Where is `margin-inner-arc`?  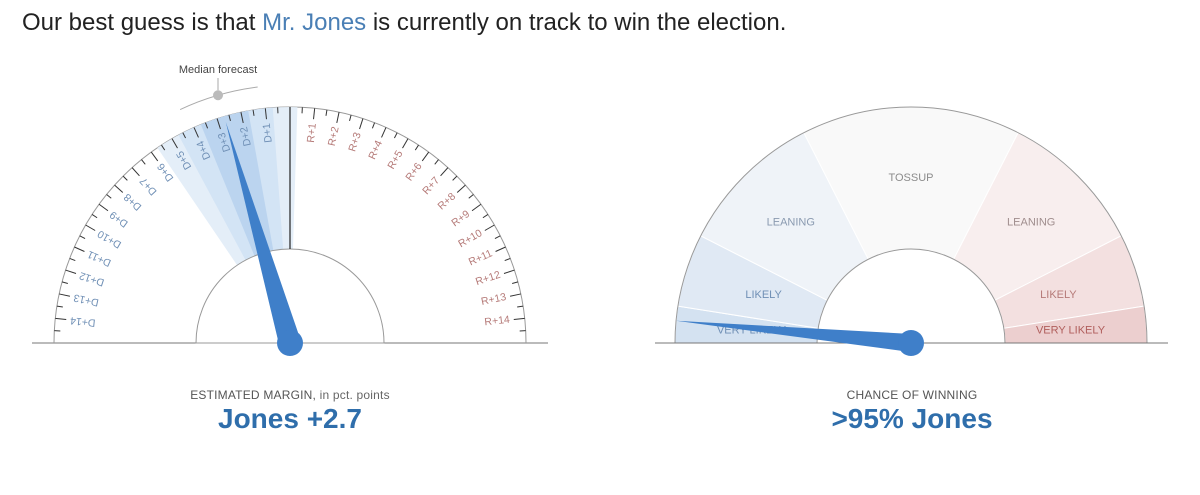 margin-inner-arc is located at coordinates (290, 296).